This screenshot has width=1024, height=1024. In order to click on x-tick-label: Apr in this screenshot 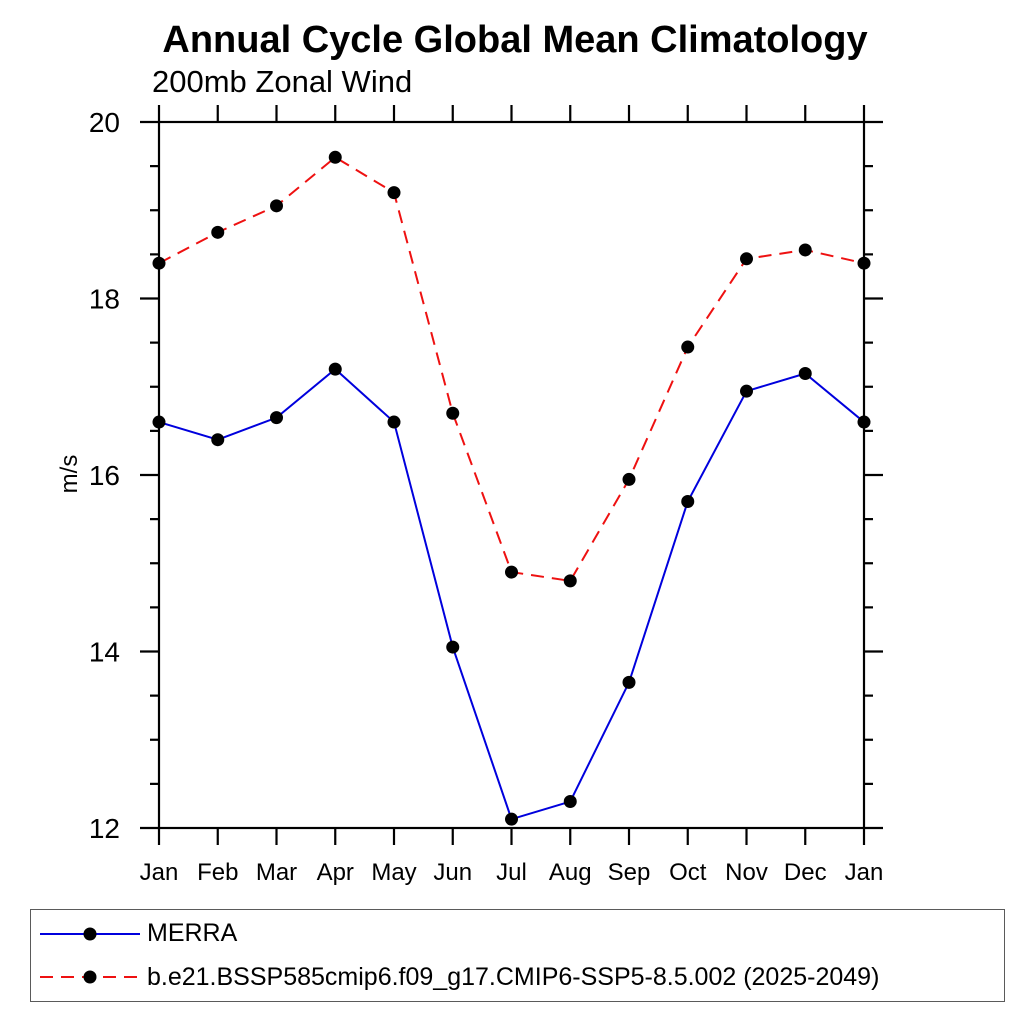, I will do `click(335, 872)`.